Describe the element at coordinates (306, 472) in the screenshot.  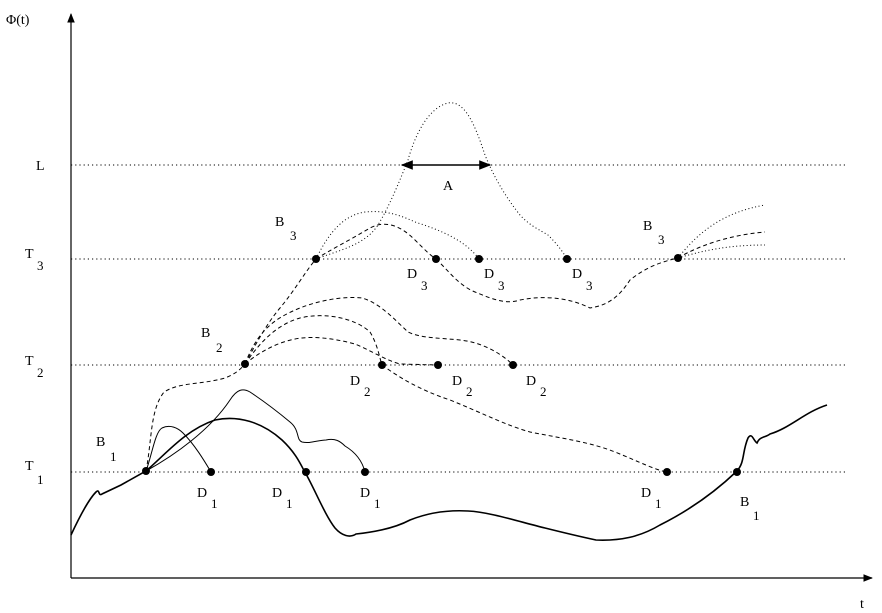
I see `point-D1-b` at that location.